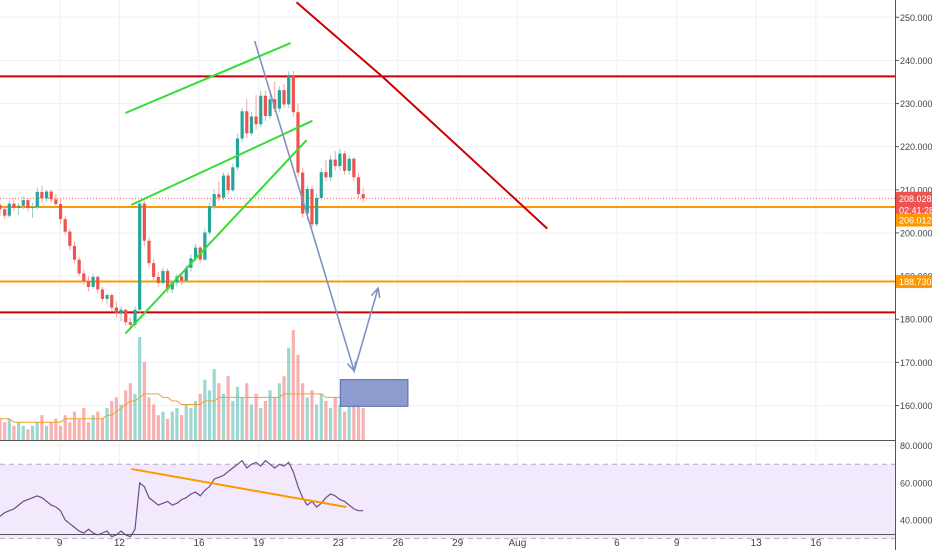  I want to click on price-tick-label: 210.000, so click(916, 190).